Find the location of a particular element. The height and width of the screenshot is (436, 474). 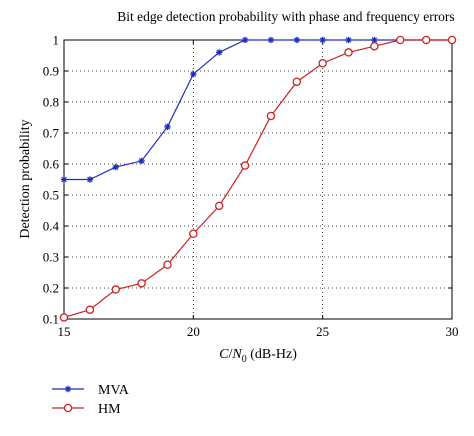

x-axis-label-slash: / is located at coordinates (230, 354).